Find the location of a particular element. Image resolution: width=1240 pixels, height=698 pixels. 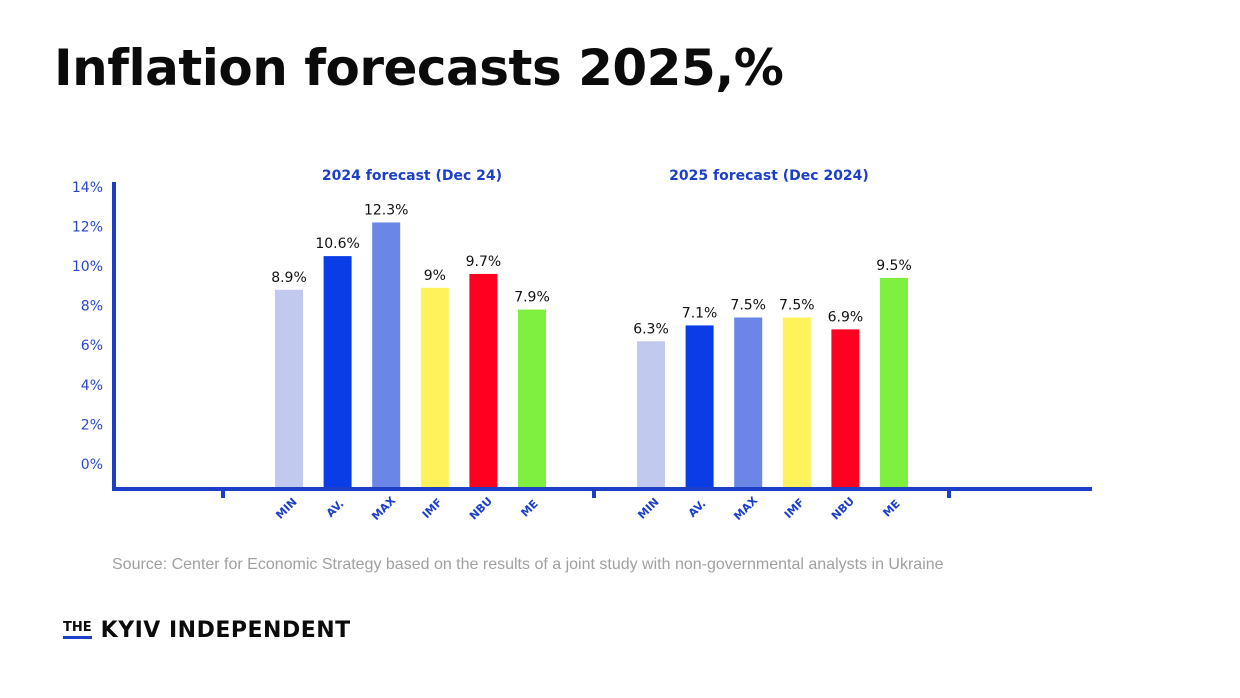

data-label: 7.9% is located at coordinates (532, 298).